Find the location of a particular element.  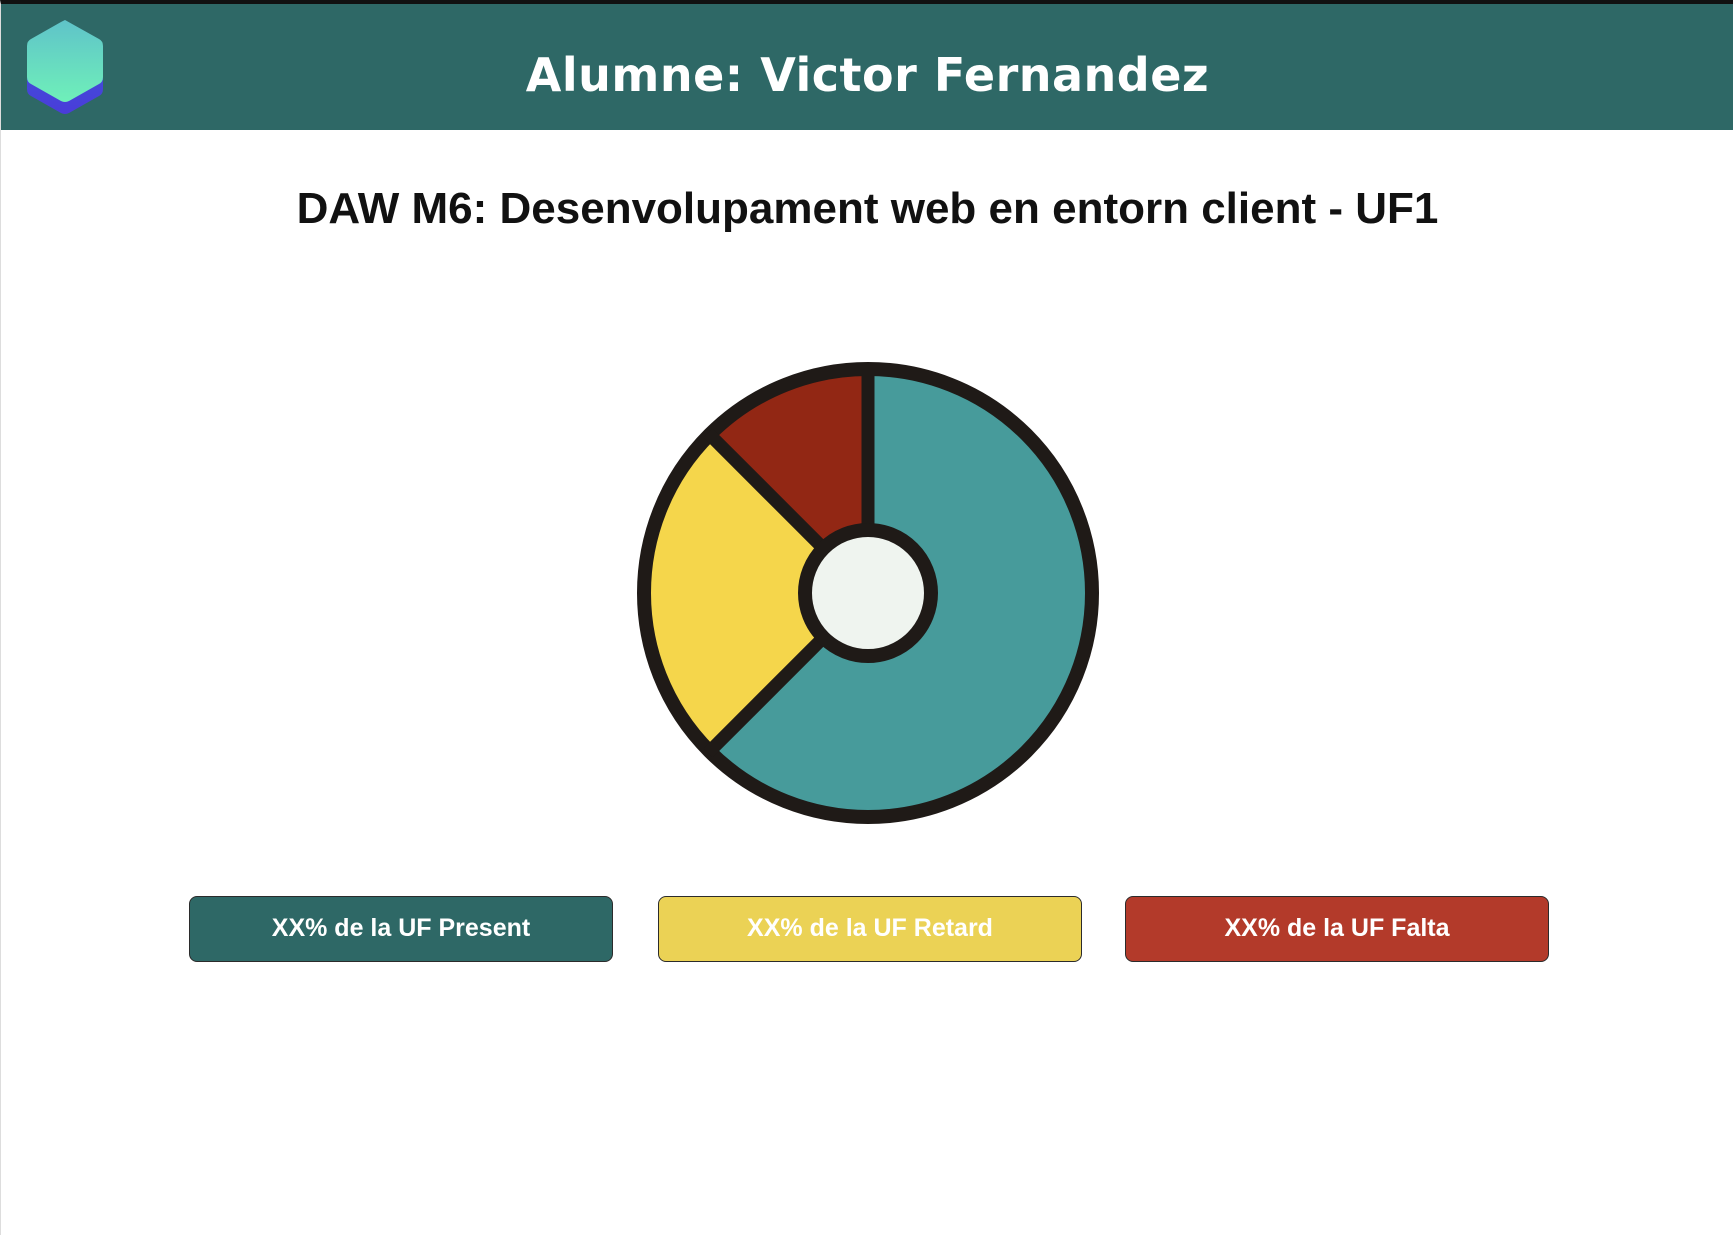

attendance-pie-chart is located at coordinates (868, 593).